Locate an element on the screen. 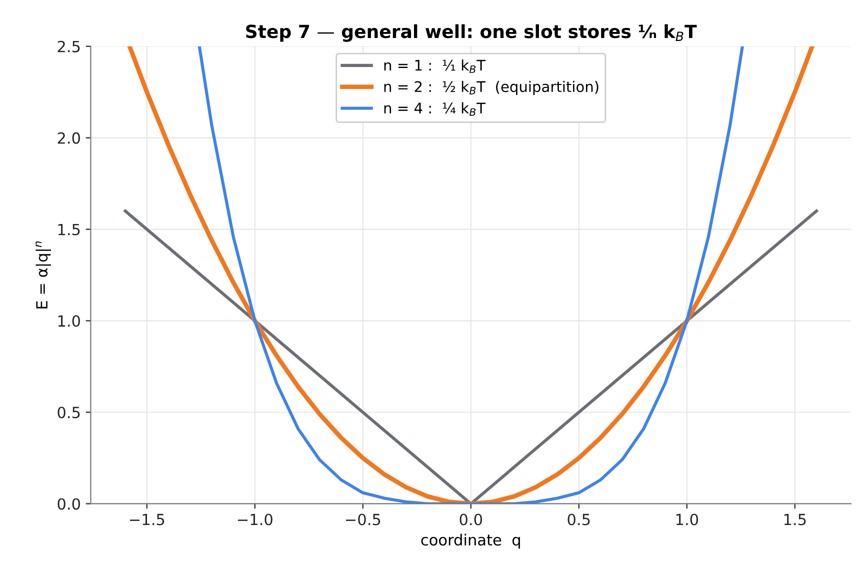 Image resolution: width=864 pixels, height=579 pixels. chart-title: Step 7 — general well: one slot stores ¹⁄ₙ k$_{B}$T is located at coordinates (471, 33).